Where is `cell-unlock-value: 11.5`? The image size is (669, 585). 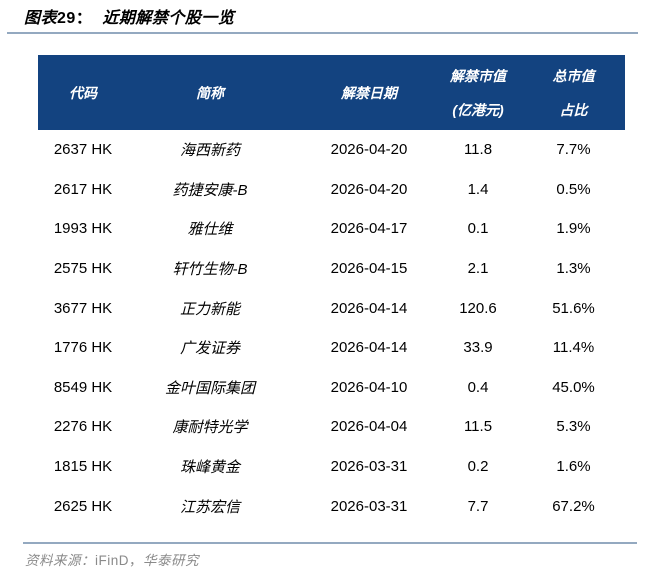 cell-unlock-value: 11.5 is located at coordinates (478, 427).